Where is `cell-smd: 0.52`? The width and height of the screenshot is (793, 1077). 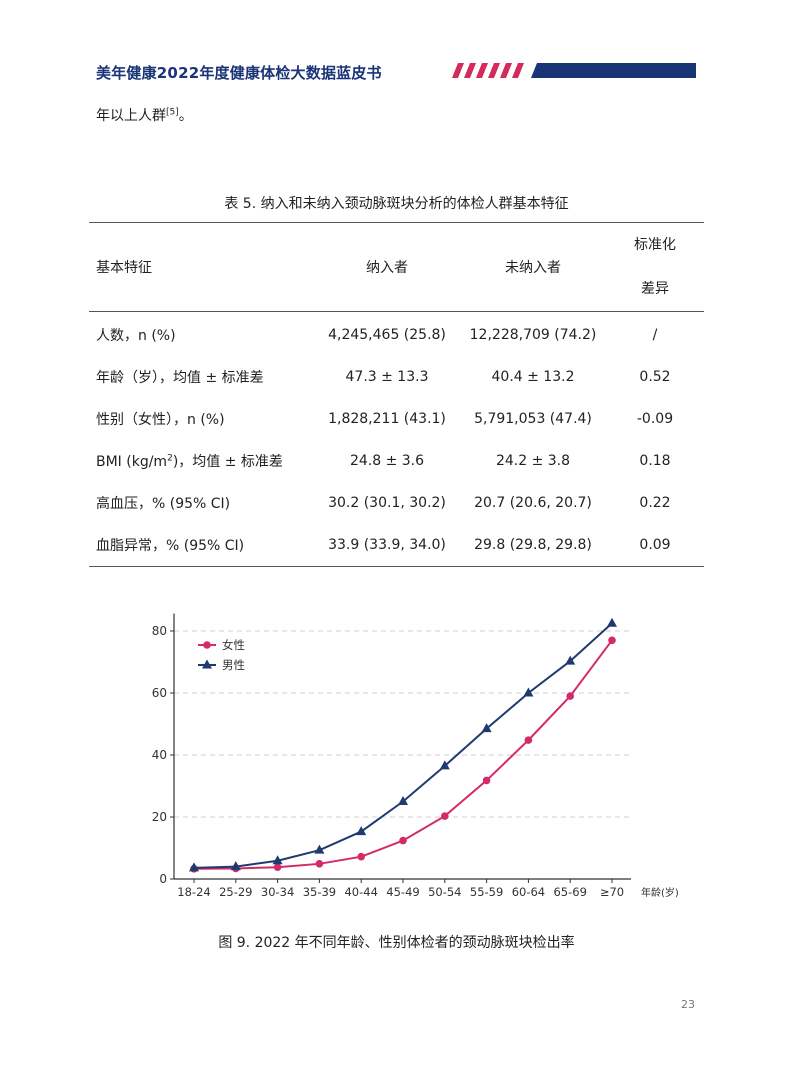 cell-smd: 0.52 is located at coordinates (655, 377).